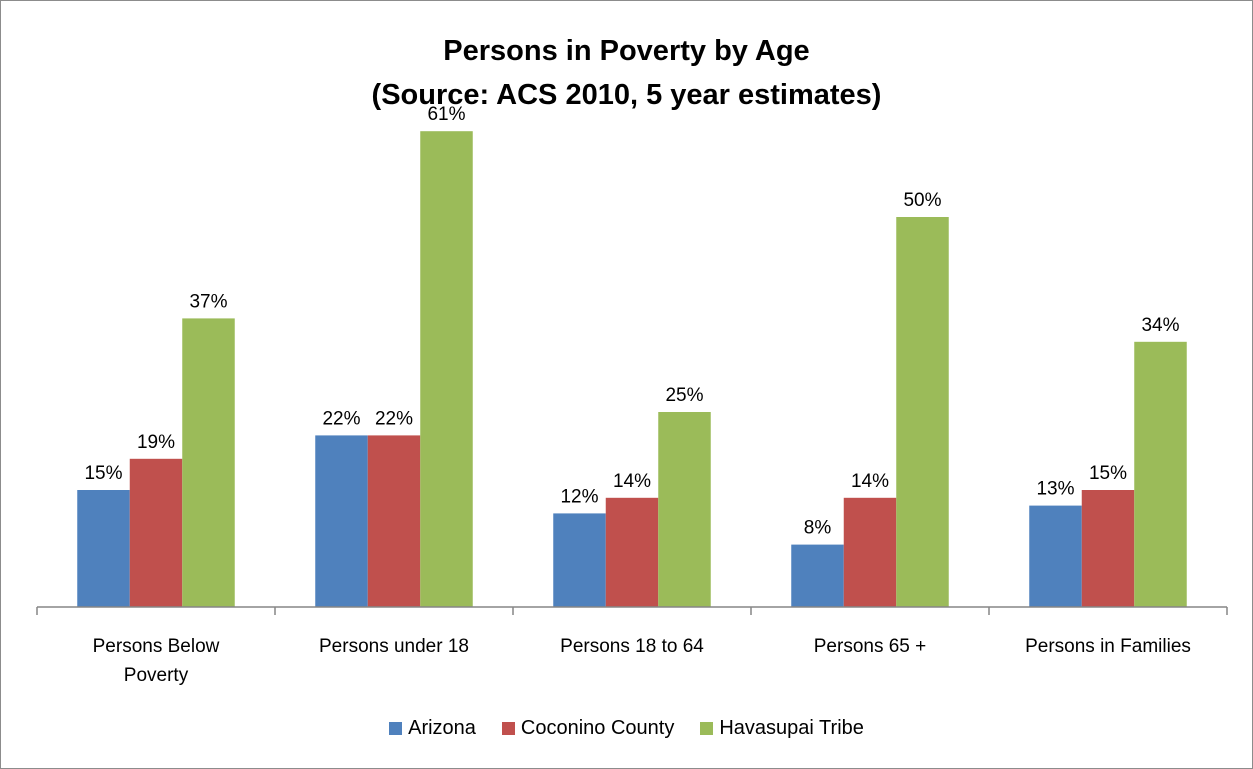  What do you see at coordinates (156, 532) in the screenshot?
I see `bar-coconino-county-persons-below-poverty` at bounding box center [156, 532].